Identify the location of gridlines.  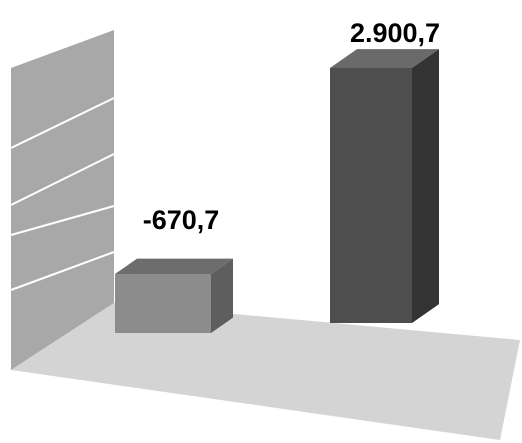
(62, 194).